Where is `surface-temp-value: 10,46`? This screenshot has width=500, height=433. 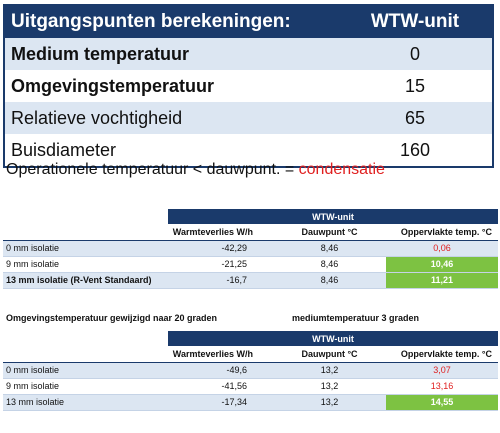 surface-temp-value: 10,46 is located at coordinates (442, 264).